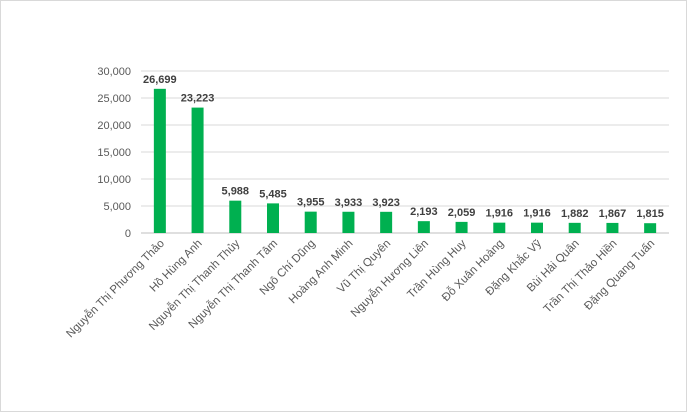 The image size is (687, 412). What do you see at coordinates (613, 214) in the screenshot?
I see `data-label: 1,867` at bounding box center [613, 214].